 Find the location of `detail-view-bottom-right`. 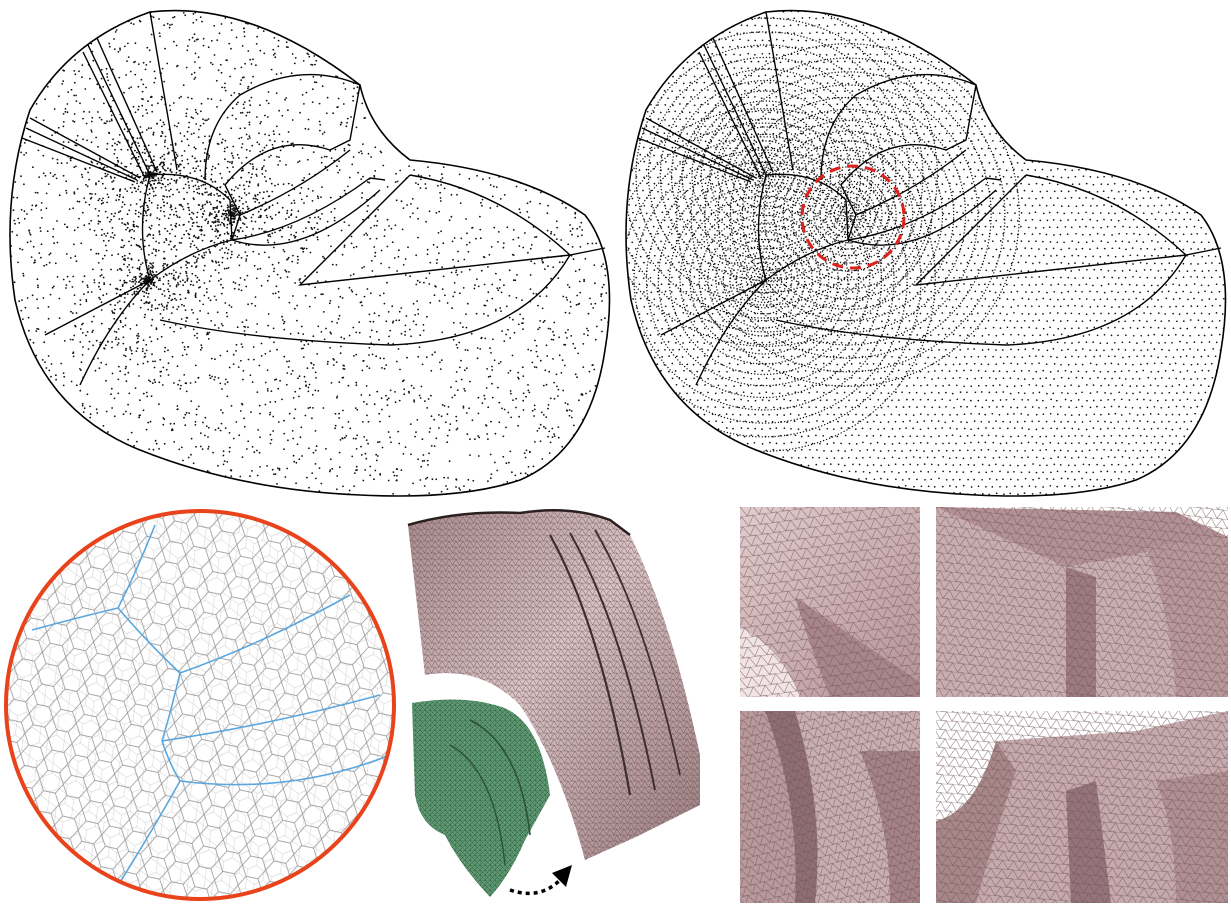

detail-view-bottom-right is located at coordinates (1082, 807).